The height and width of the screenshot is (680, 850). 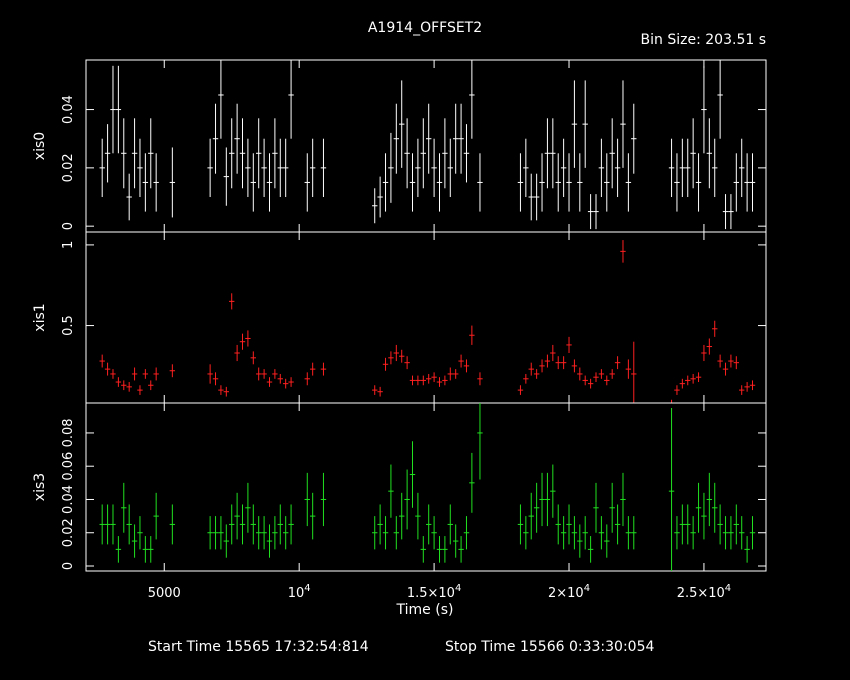 What do you see at coordinates (68, 566) in the screenshot?
I see `xis3-ytick-label: 0` at bounding box center [68, 566].